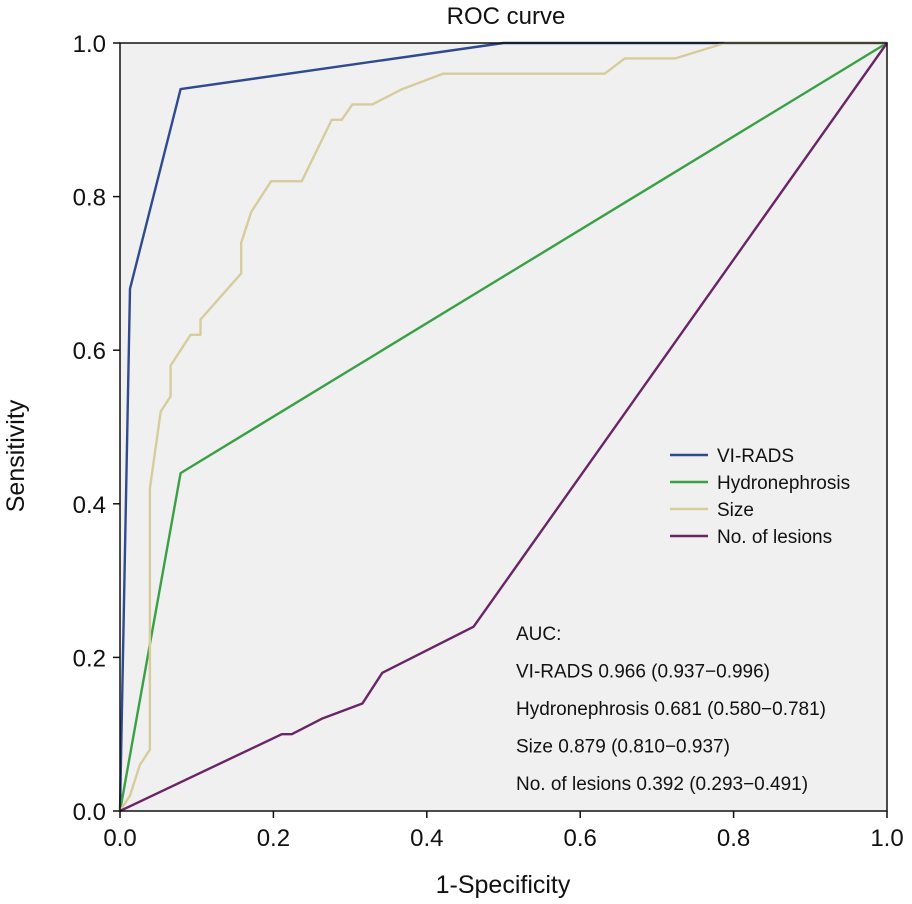 The width and height of the screenshot is (912, 904). Describe the element at coordinates (760, 497) in the screenshot. I see `legend: VI-RADS Hydronephrosis Size No. of lesions` at that location.